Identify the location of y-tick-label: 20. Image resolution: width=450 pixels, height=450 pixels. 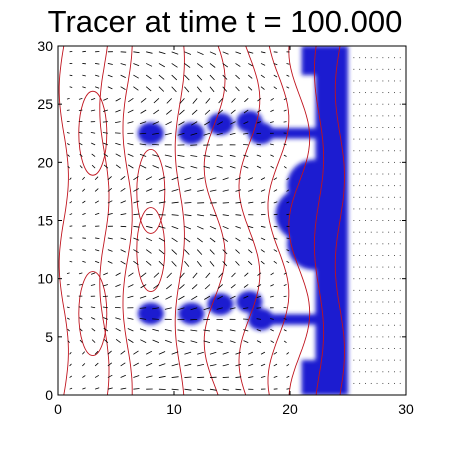
(45, 162).